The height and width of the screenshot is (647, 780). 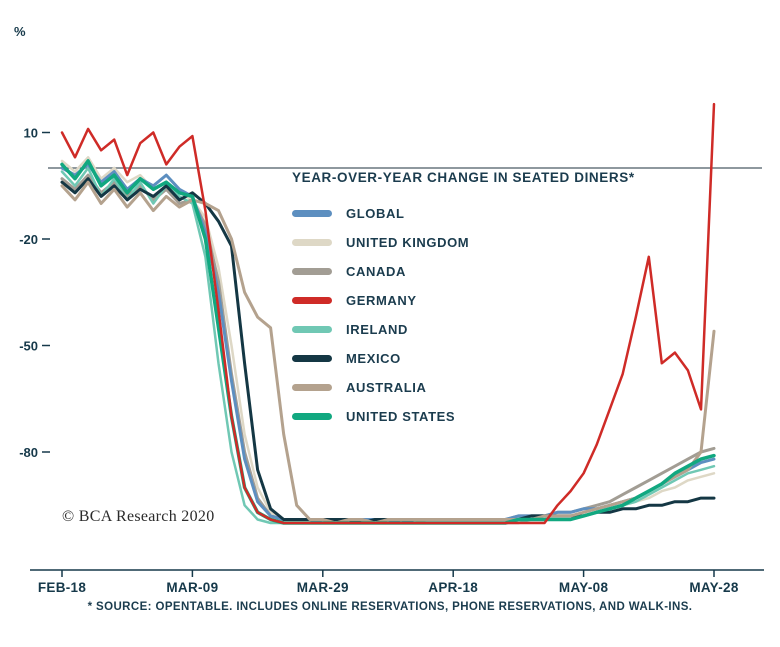 What do you see at coordinates (312, 329) in the screenshot?
I see `legend-swatch-ireland` at bounding box center [312, 329].